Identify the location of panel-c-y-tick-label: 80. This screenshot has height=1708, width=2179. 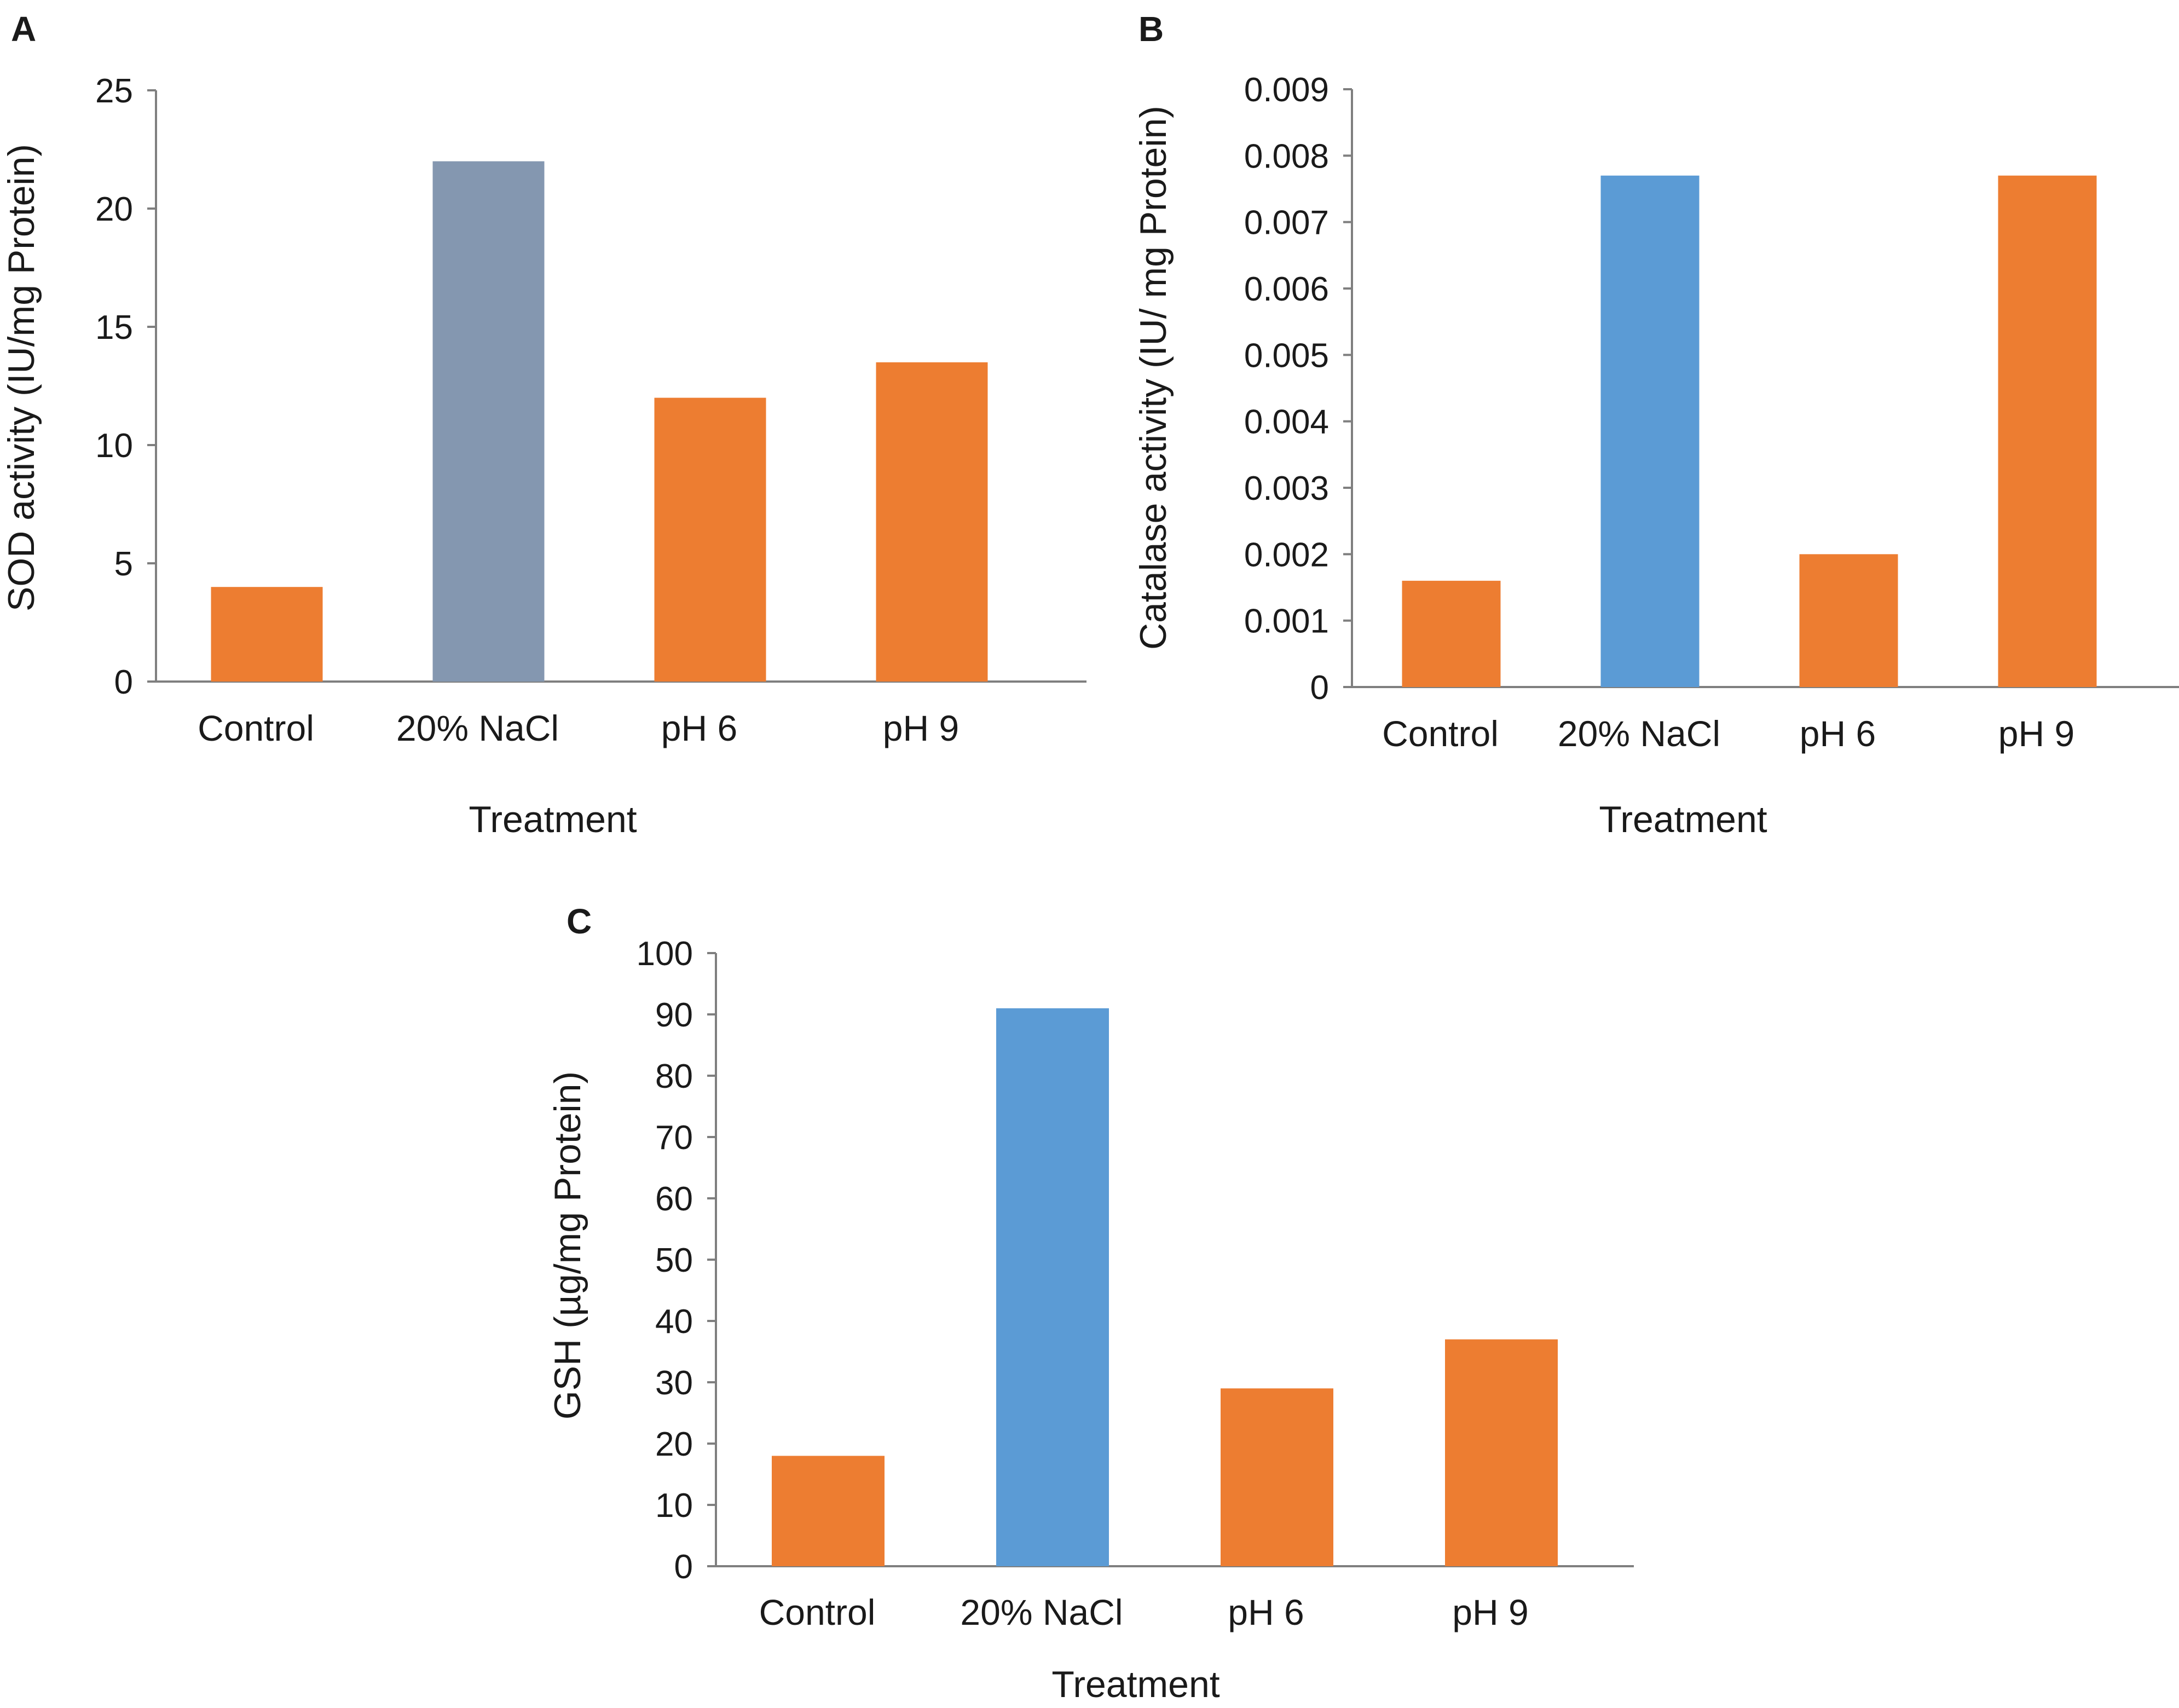
(674, 1077).